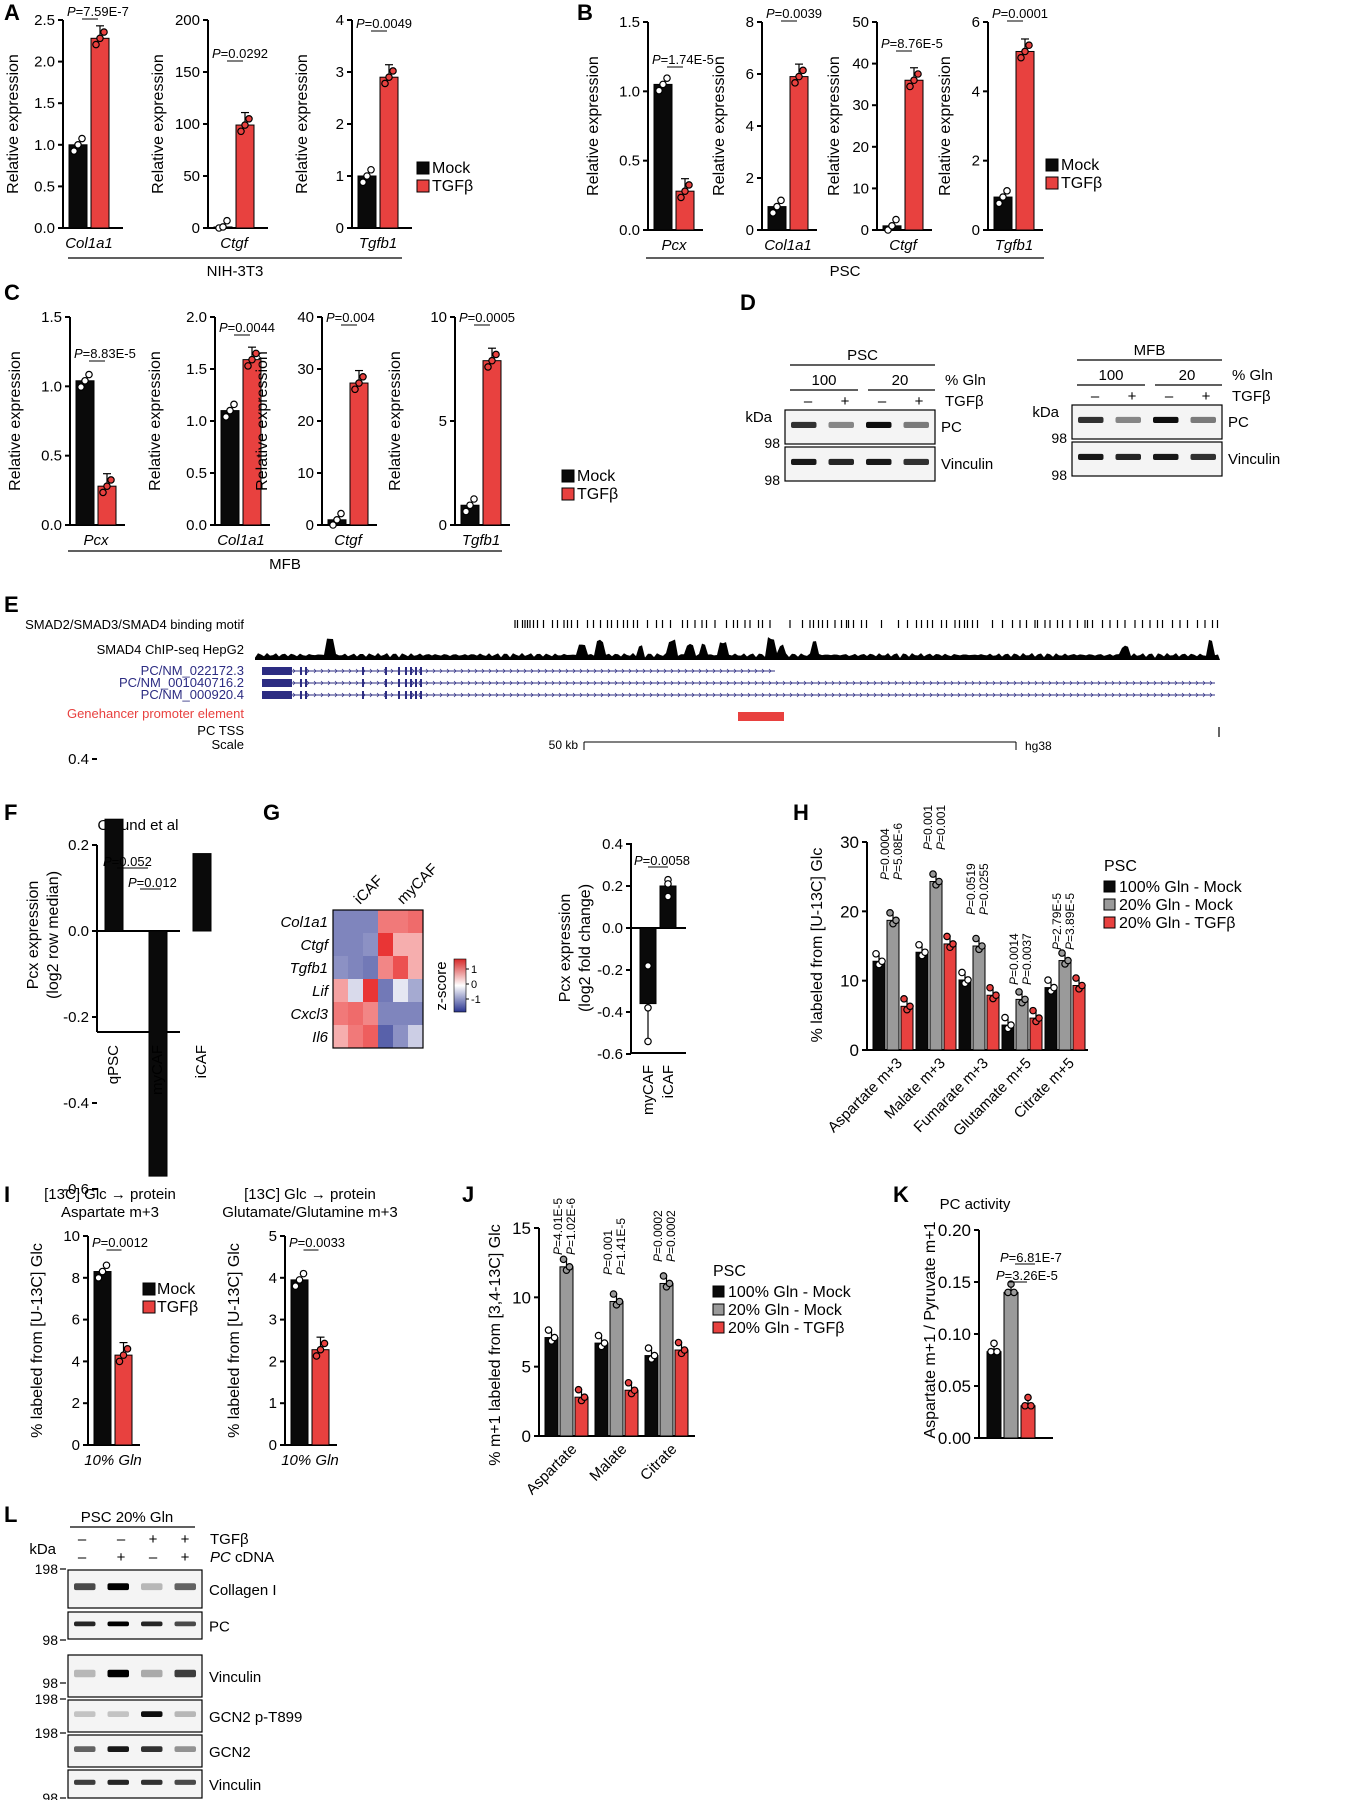 This screenshot has width=1354, height=1800. I want to click on p-value: P=5.08E-6, so click(898, 851).